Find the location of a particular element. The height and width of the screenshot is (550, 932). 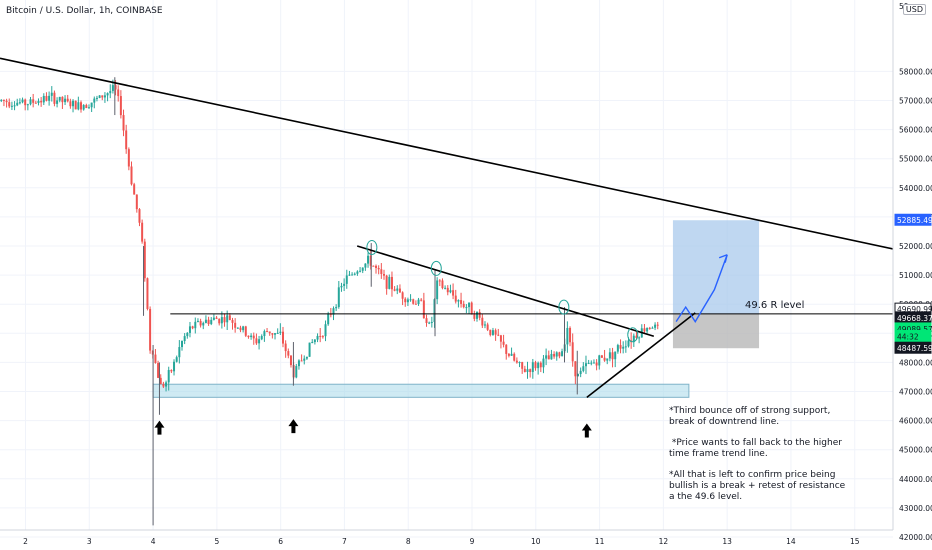

support-zone is located at coordinates (421, 390).